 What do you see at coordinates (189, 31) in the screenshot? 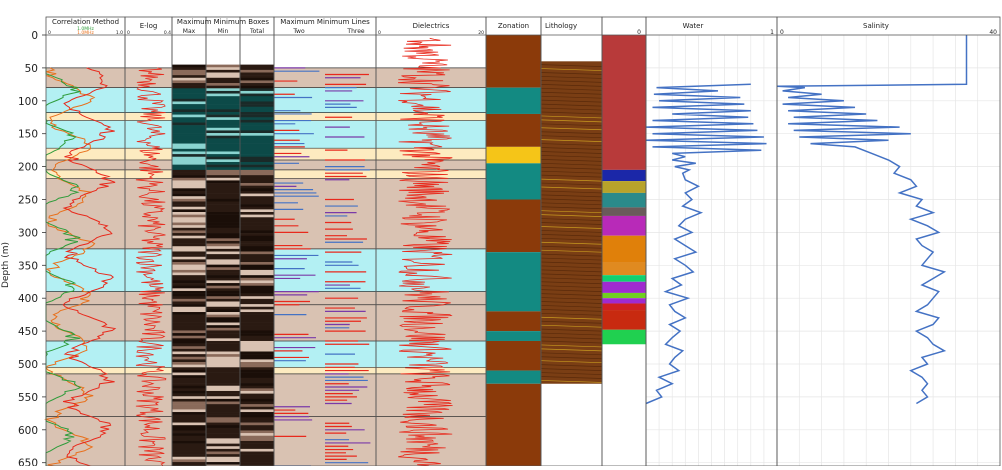
I see `header-boxes-sub-0: Max` at bounding box center [189, 31].